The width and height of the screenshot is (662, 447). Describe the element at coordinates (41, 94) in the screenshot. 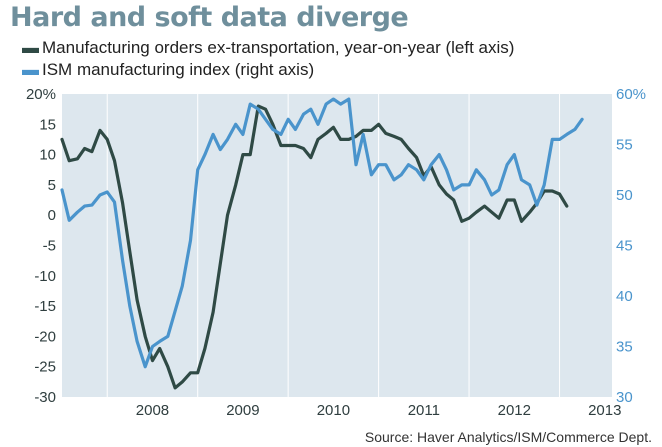

I see `left-tick-label: 20%` at that location.